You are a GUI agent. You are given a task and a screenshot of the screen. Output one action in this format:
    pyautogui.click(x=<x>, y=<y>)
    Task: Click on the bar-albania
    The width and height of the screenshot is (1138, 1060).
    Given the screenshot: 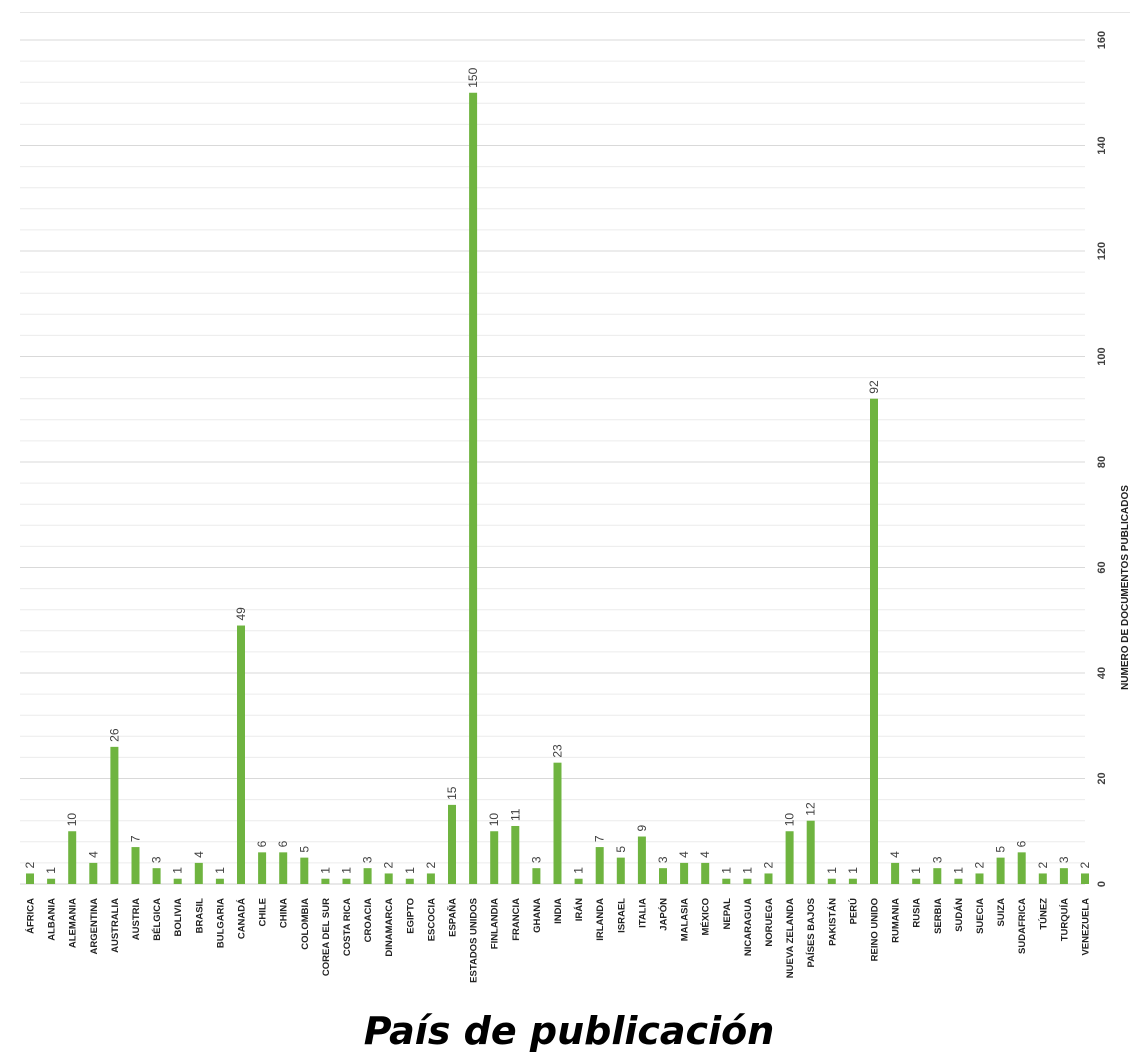 What is the action you would take?
    pyautogui.click(x=51, y=881)
    